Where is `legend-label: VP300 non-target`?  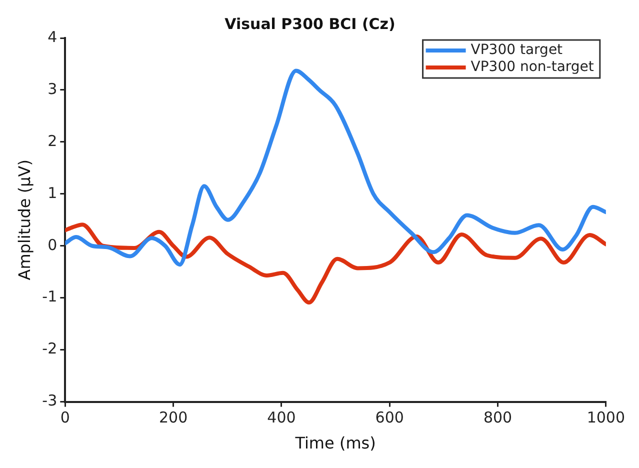 legend-label: VP300 non-target is located at coordinates (532, 67).